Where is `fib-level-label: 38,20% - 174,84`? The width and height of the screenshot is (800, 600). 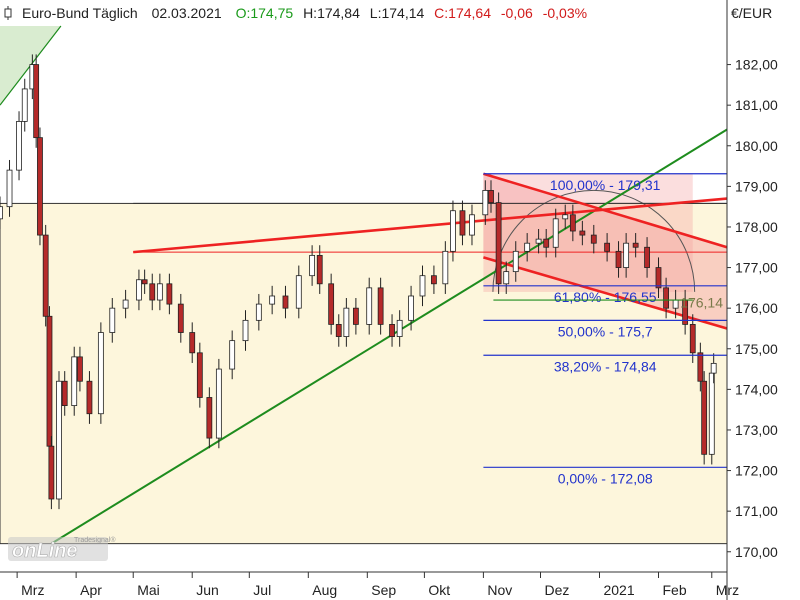
fib-level-label: 38,20% - 174,84 is located at coordinates (605, 366).